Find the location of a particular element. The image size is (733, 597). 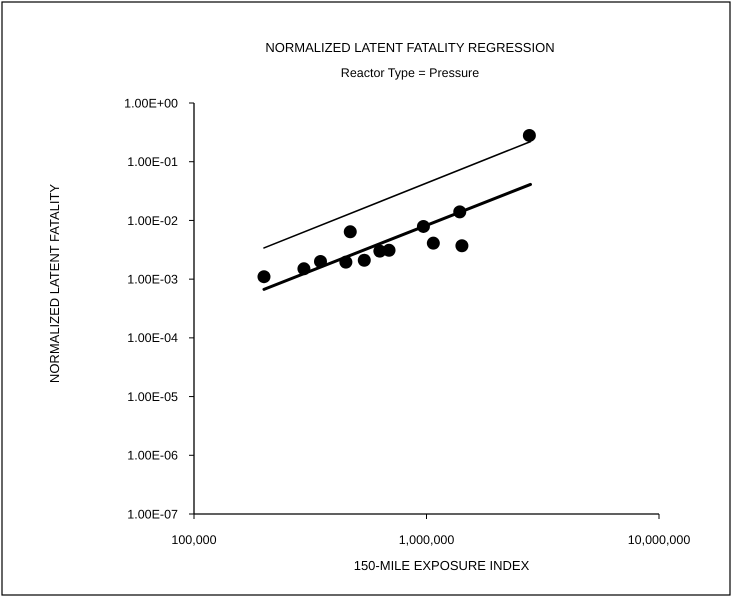

y-tick-label: 1.00E-01 is located at coordinates (152, 162).